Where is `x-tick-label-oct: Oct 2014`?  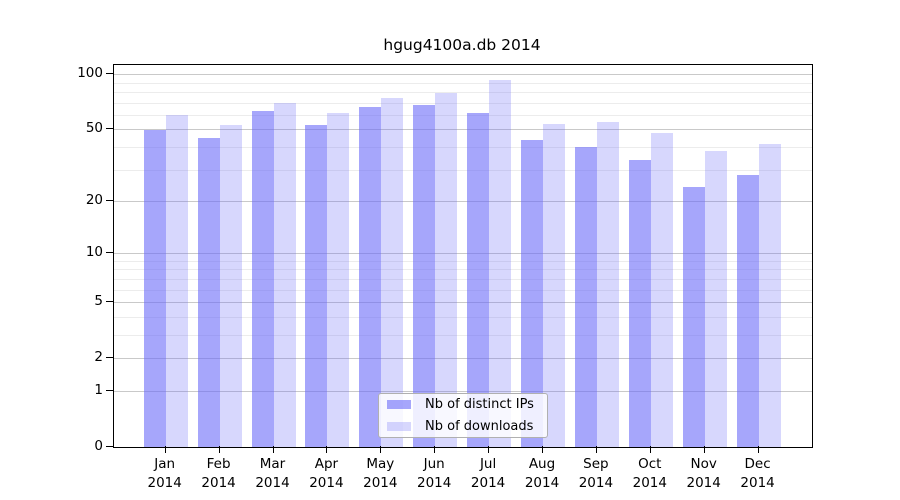 x-tick-label-oct: Oct 2014 is located at coordinates (650, 474).